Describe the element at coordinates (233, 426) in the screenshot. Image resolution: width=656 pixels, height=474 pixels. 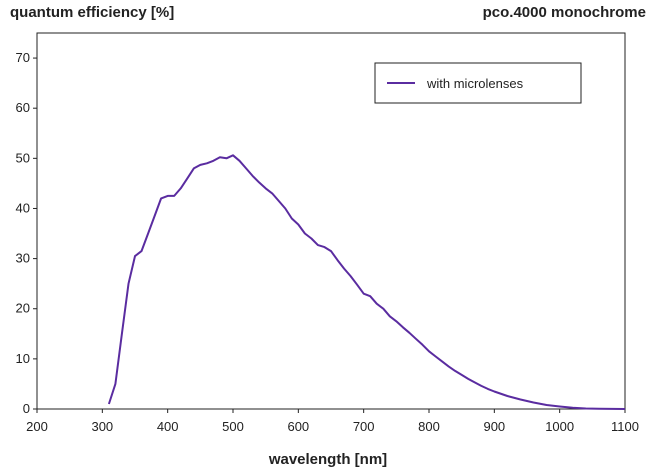
I see `x-tick-label: 500` at that location.